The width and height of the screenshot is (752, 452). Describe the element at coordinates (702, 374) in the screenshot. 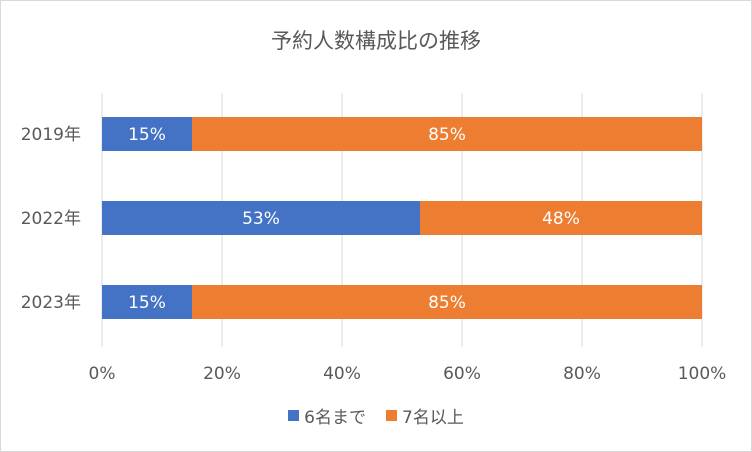

I see `x-tick-label: 100%` at that location.